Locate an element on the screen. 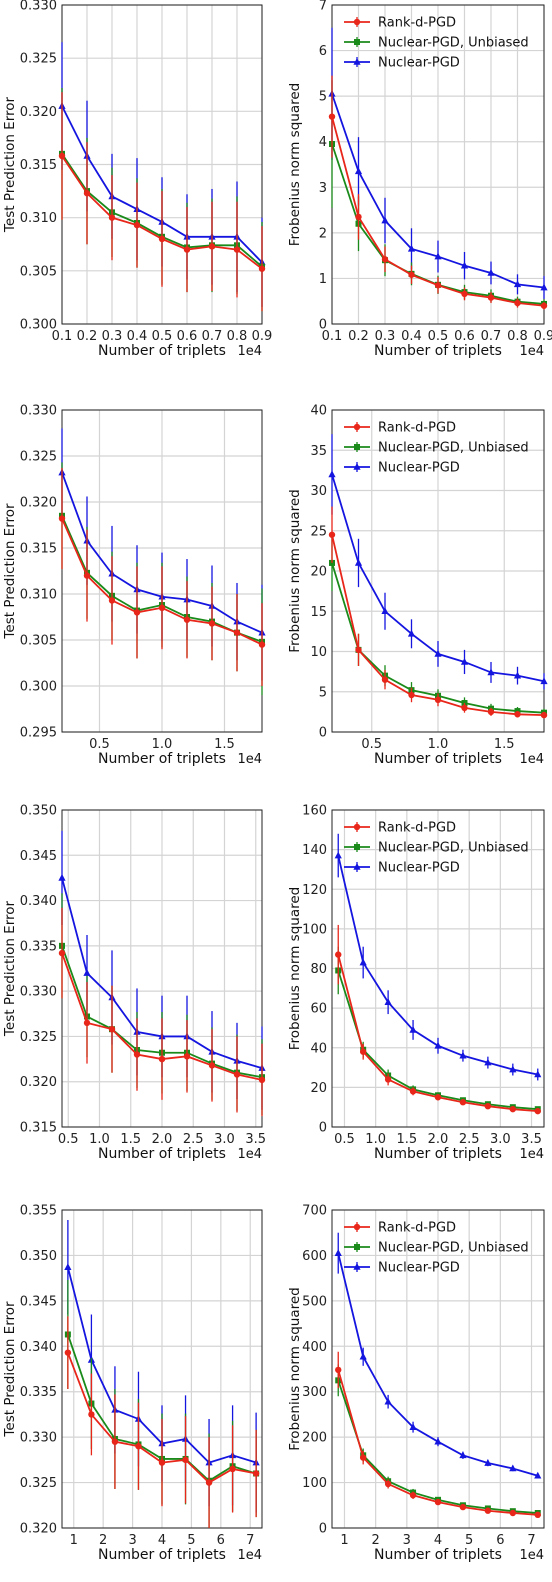 This screenshot has height=1582, width=552. x-tick-label: 2.5 is located at coordinates (469, 1139).